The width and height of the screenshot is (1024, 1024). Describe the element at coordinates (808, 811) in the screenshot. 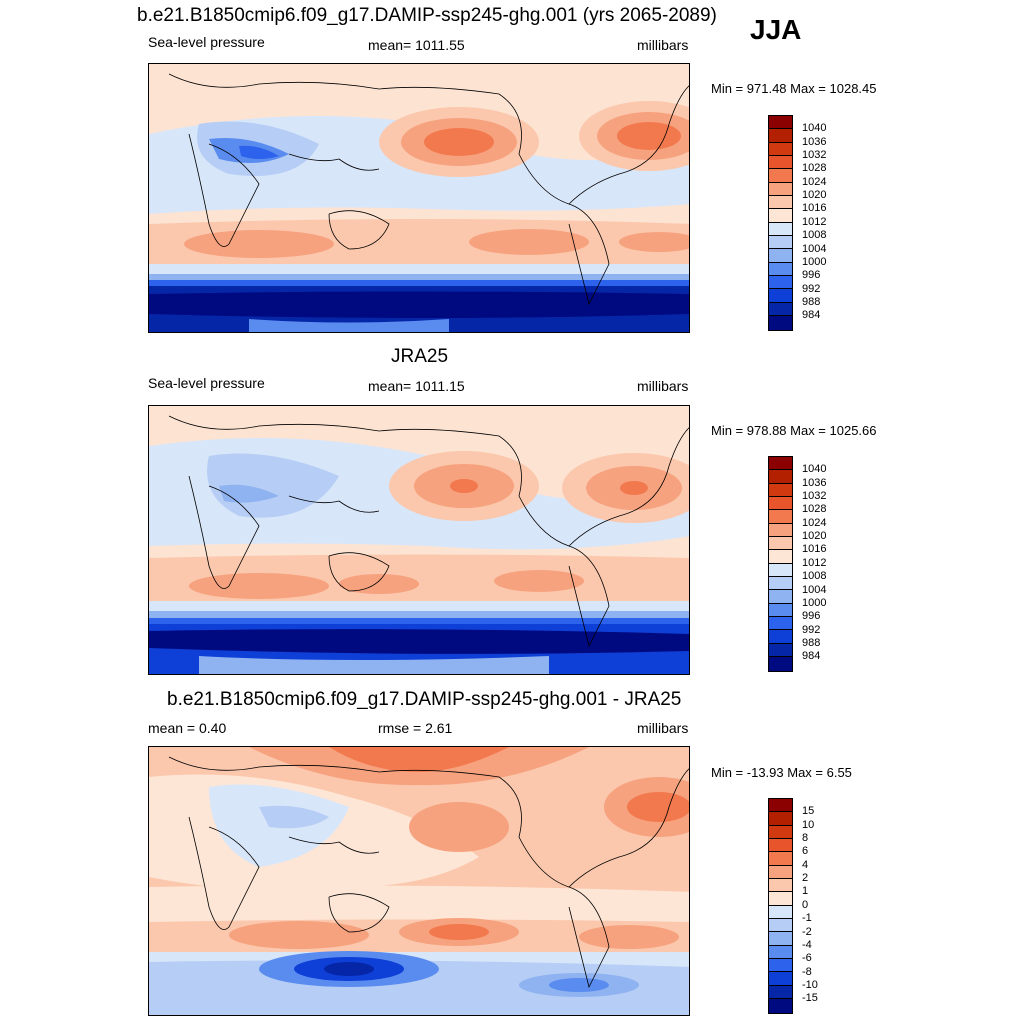

I see `panel3-colorbar-label: 15` at that location.